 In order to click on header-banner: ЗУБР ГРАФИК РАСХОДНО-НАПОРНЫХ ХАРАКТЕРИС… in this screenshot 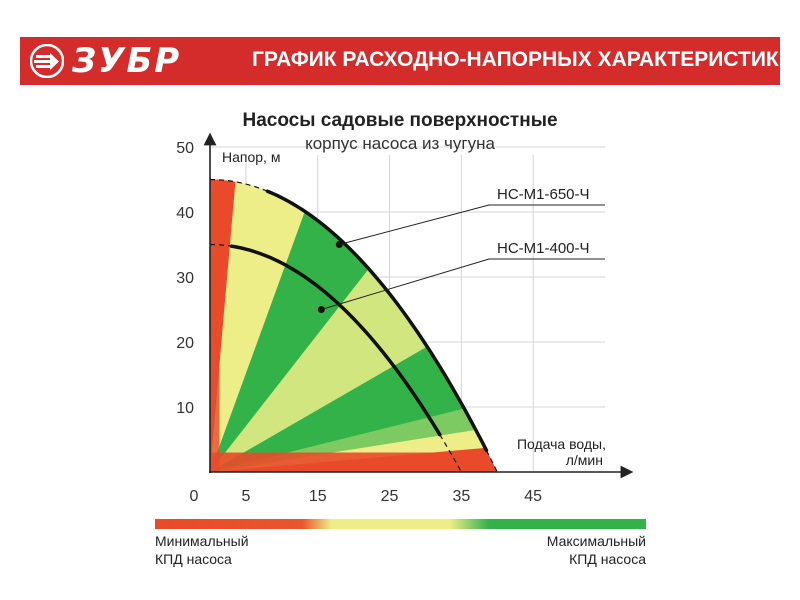, I will do `click(400, 61)`.